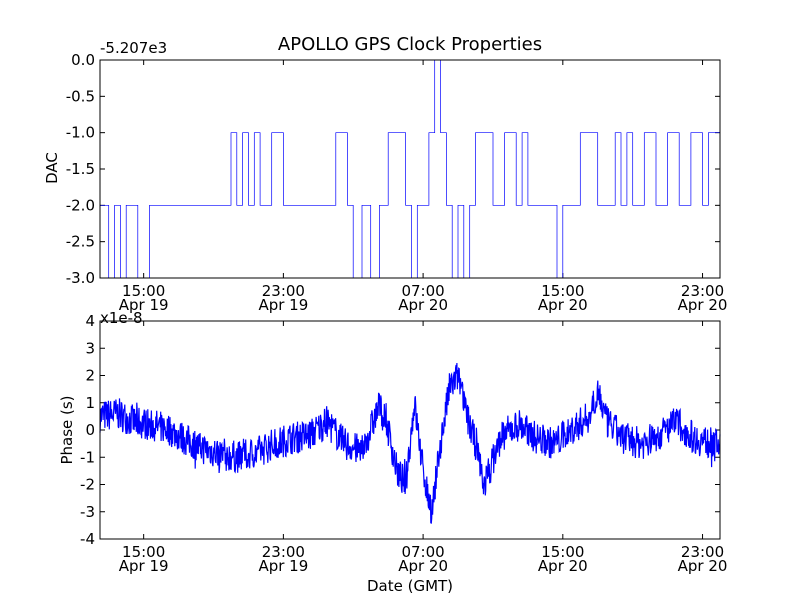 The width and height of the screenshot is (800, 600). Describe the element at coordinates (87, 457) in the screenshot. I see `phase-y-tick-label: -1` at that location.